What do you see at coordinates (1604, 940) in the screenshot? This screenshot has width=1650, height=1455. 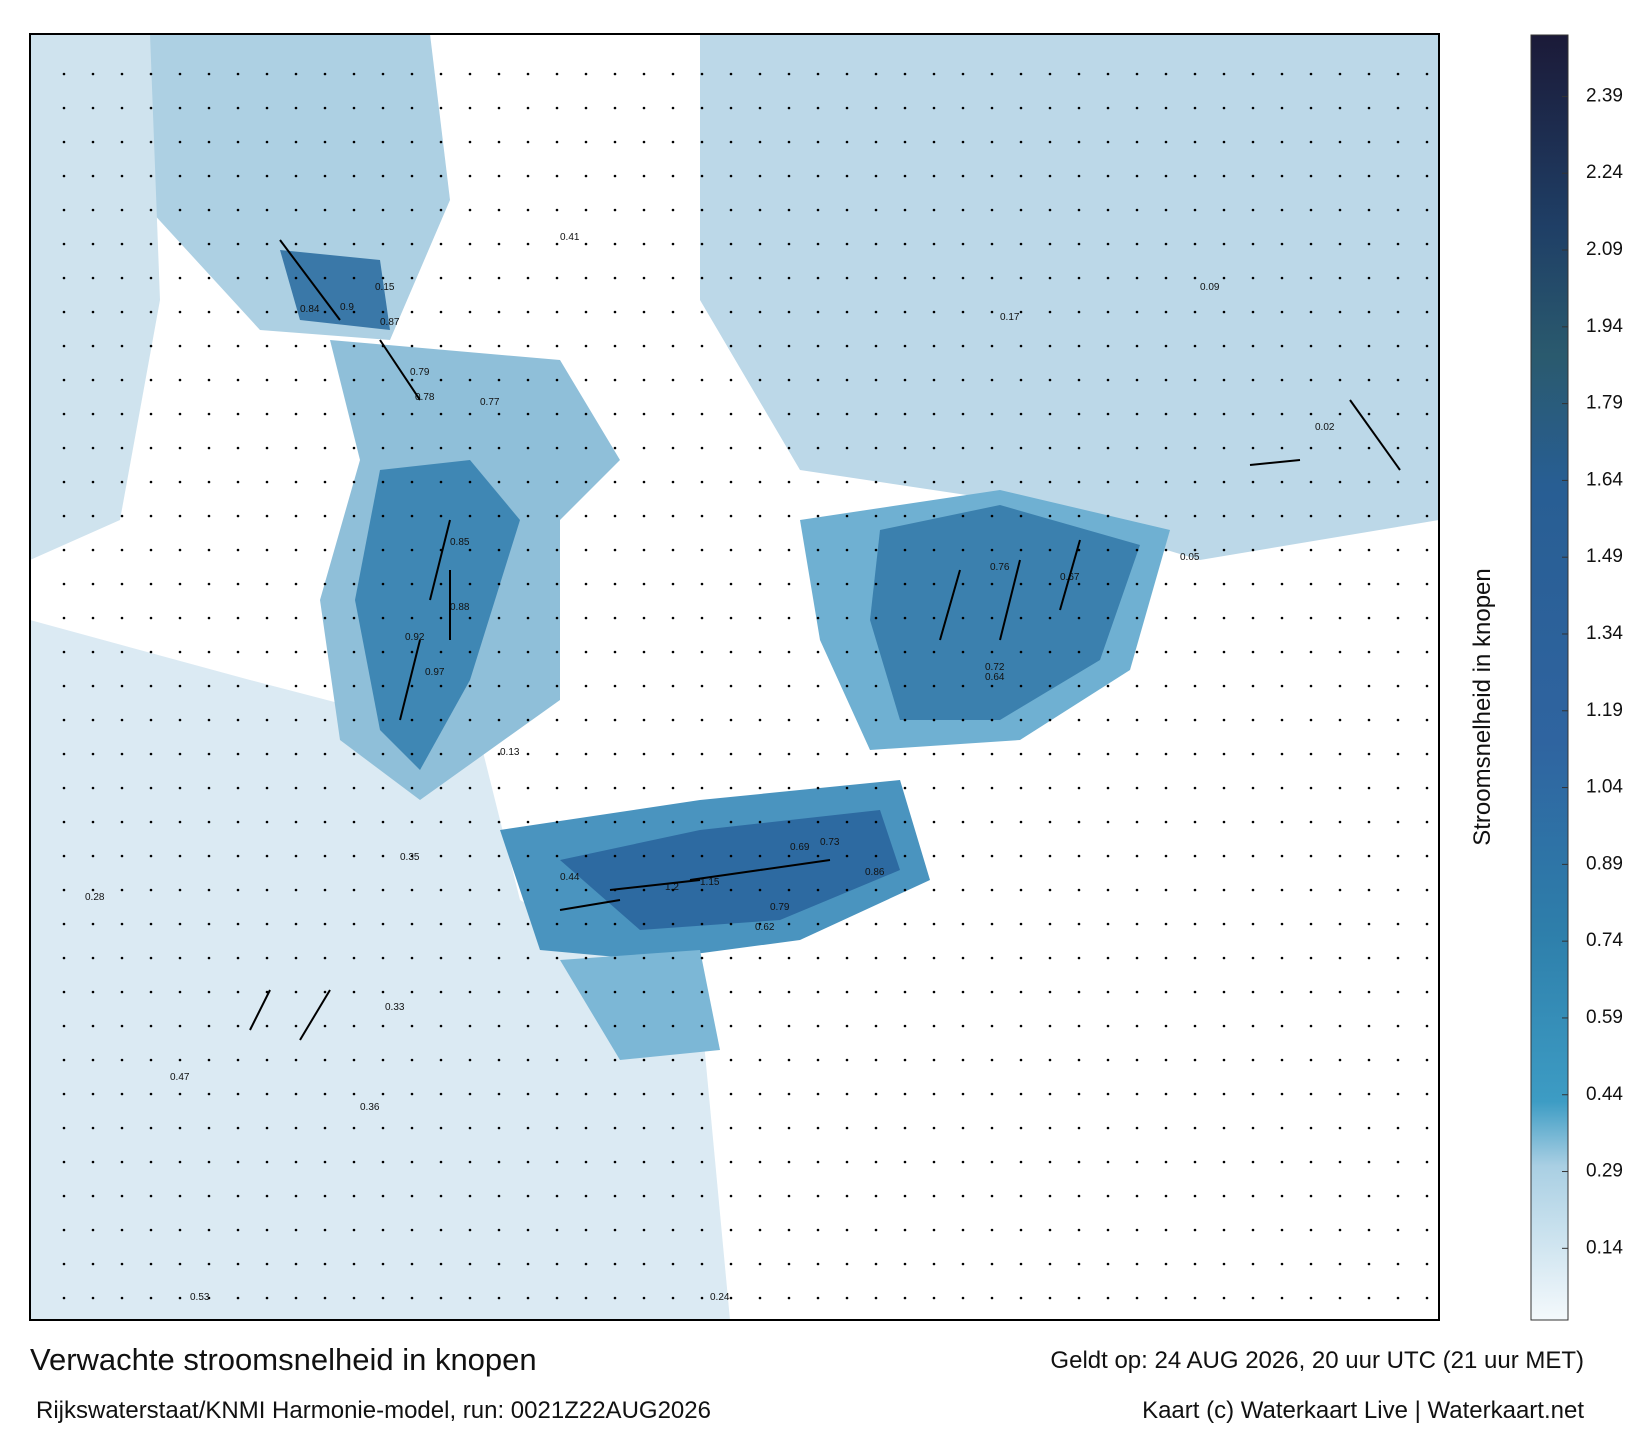 I see `colorbar-tick-label: 0.74` at bounding box center [1604, 940].